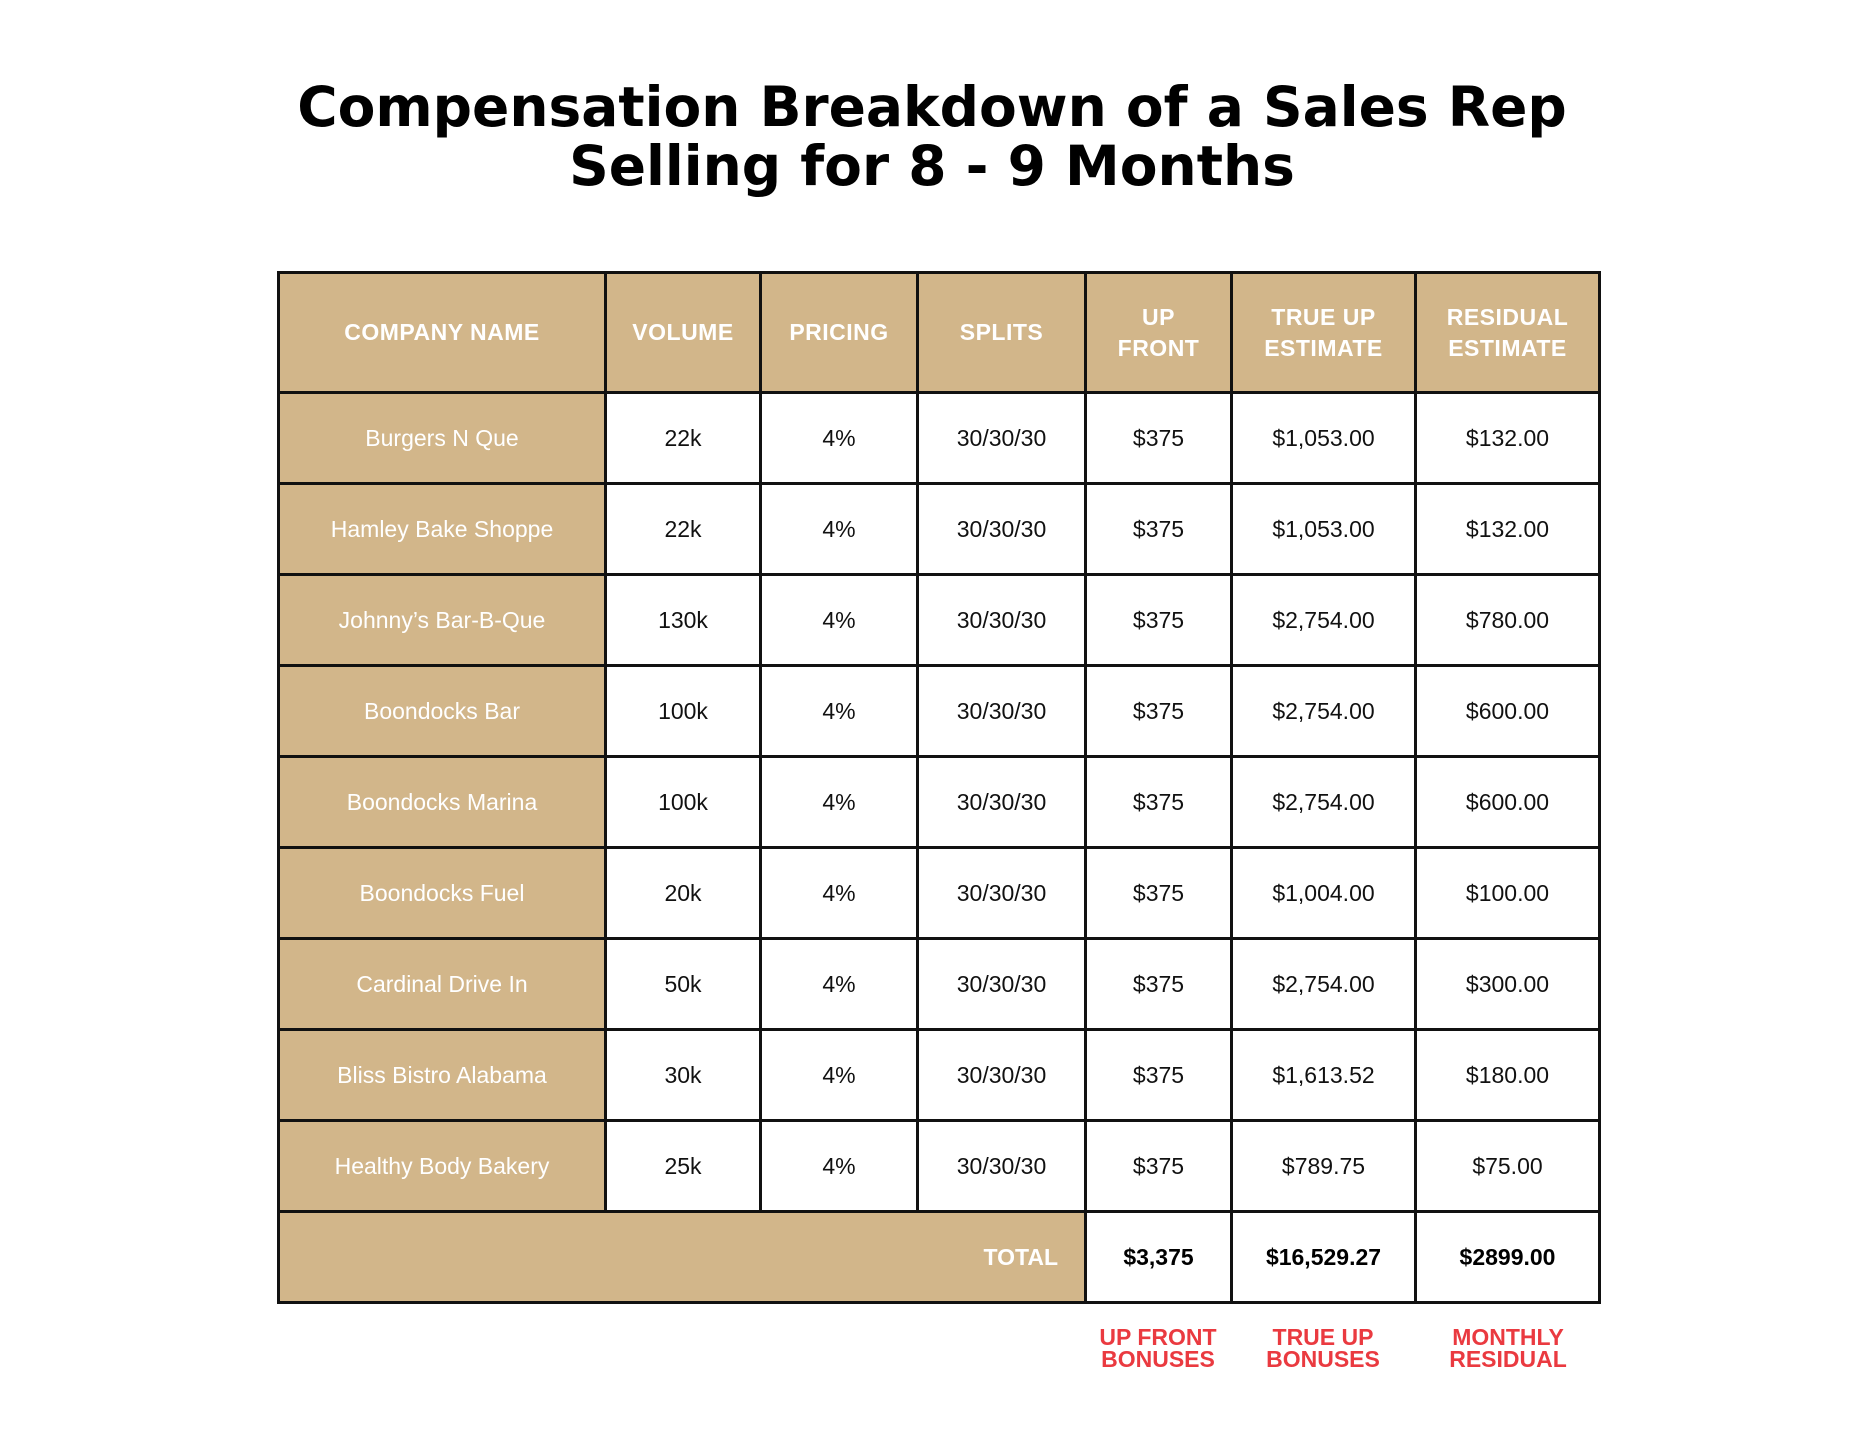  What do you see at coordinates (1507, 1166) in the screenshot?
I see `residual-cell: $75.00` at bounding box center [1507, 1166].